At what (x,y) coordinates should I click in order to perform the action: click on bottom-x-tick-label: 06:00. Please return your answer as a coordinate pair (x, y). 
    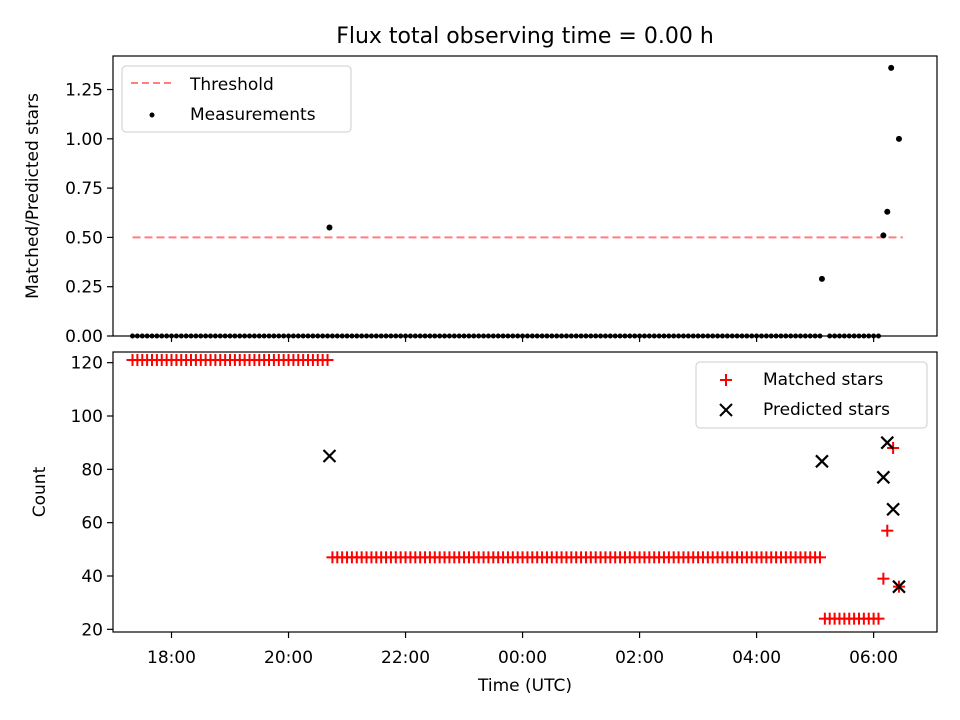
    Looking at the image, I should click on (873, 658).